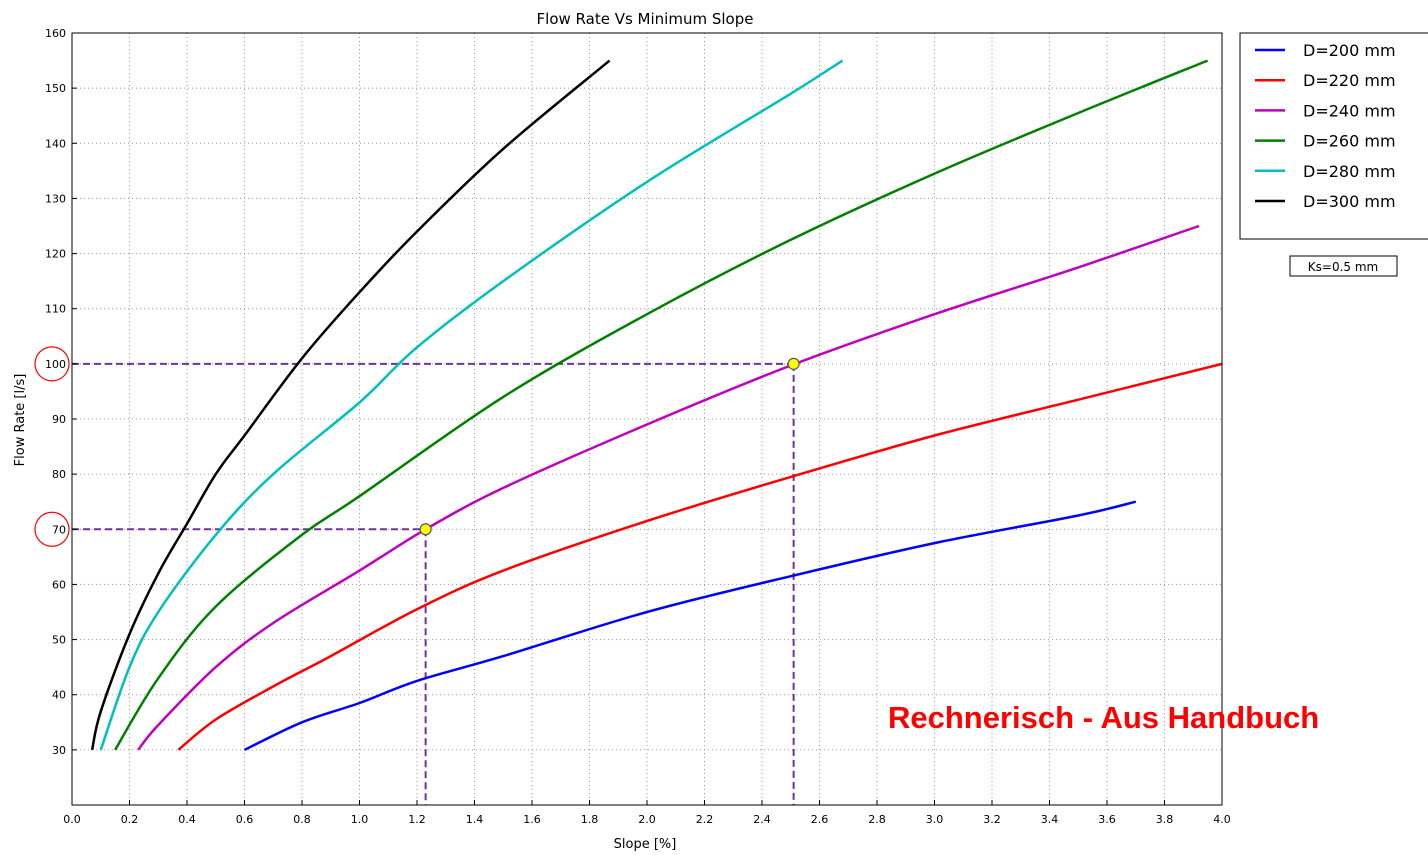  I want to click on y-tick-label: 120, so click(55, 254).